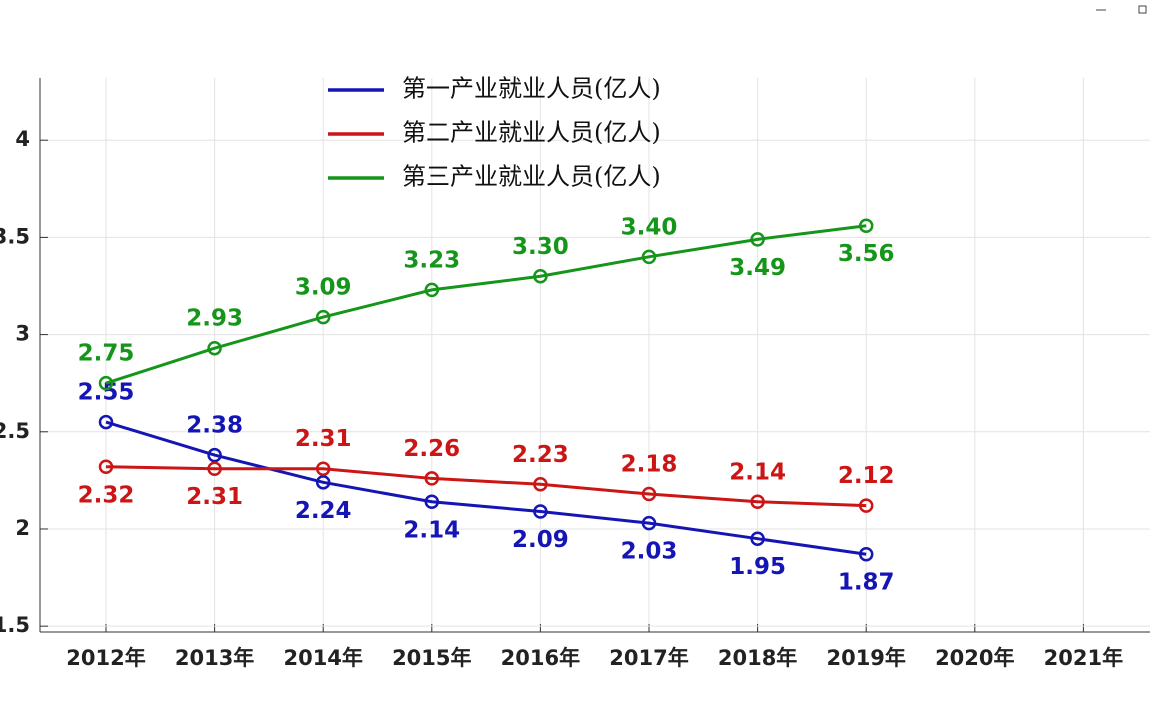 This screenshot has width=1152, height=720. Describe the element at coordinates (214, 426) in the screenshot. I see `data-label: 2.38` at that location.